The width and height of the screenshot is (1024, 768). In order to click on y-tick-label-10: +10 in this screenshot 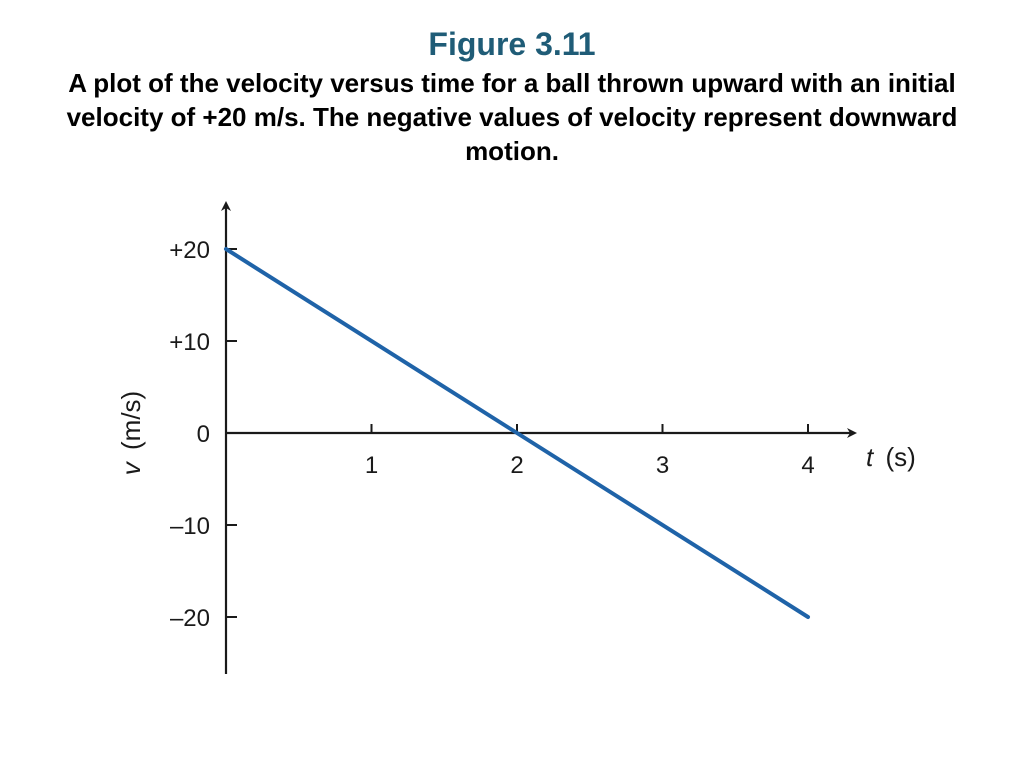, I will do `click(189, 342)`.